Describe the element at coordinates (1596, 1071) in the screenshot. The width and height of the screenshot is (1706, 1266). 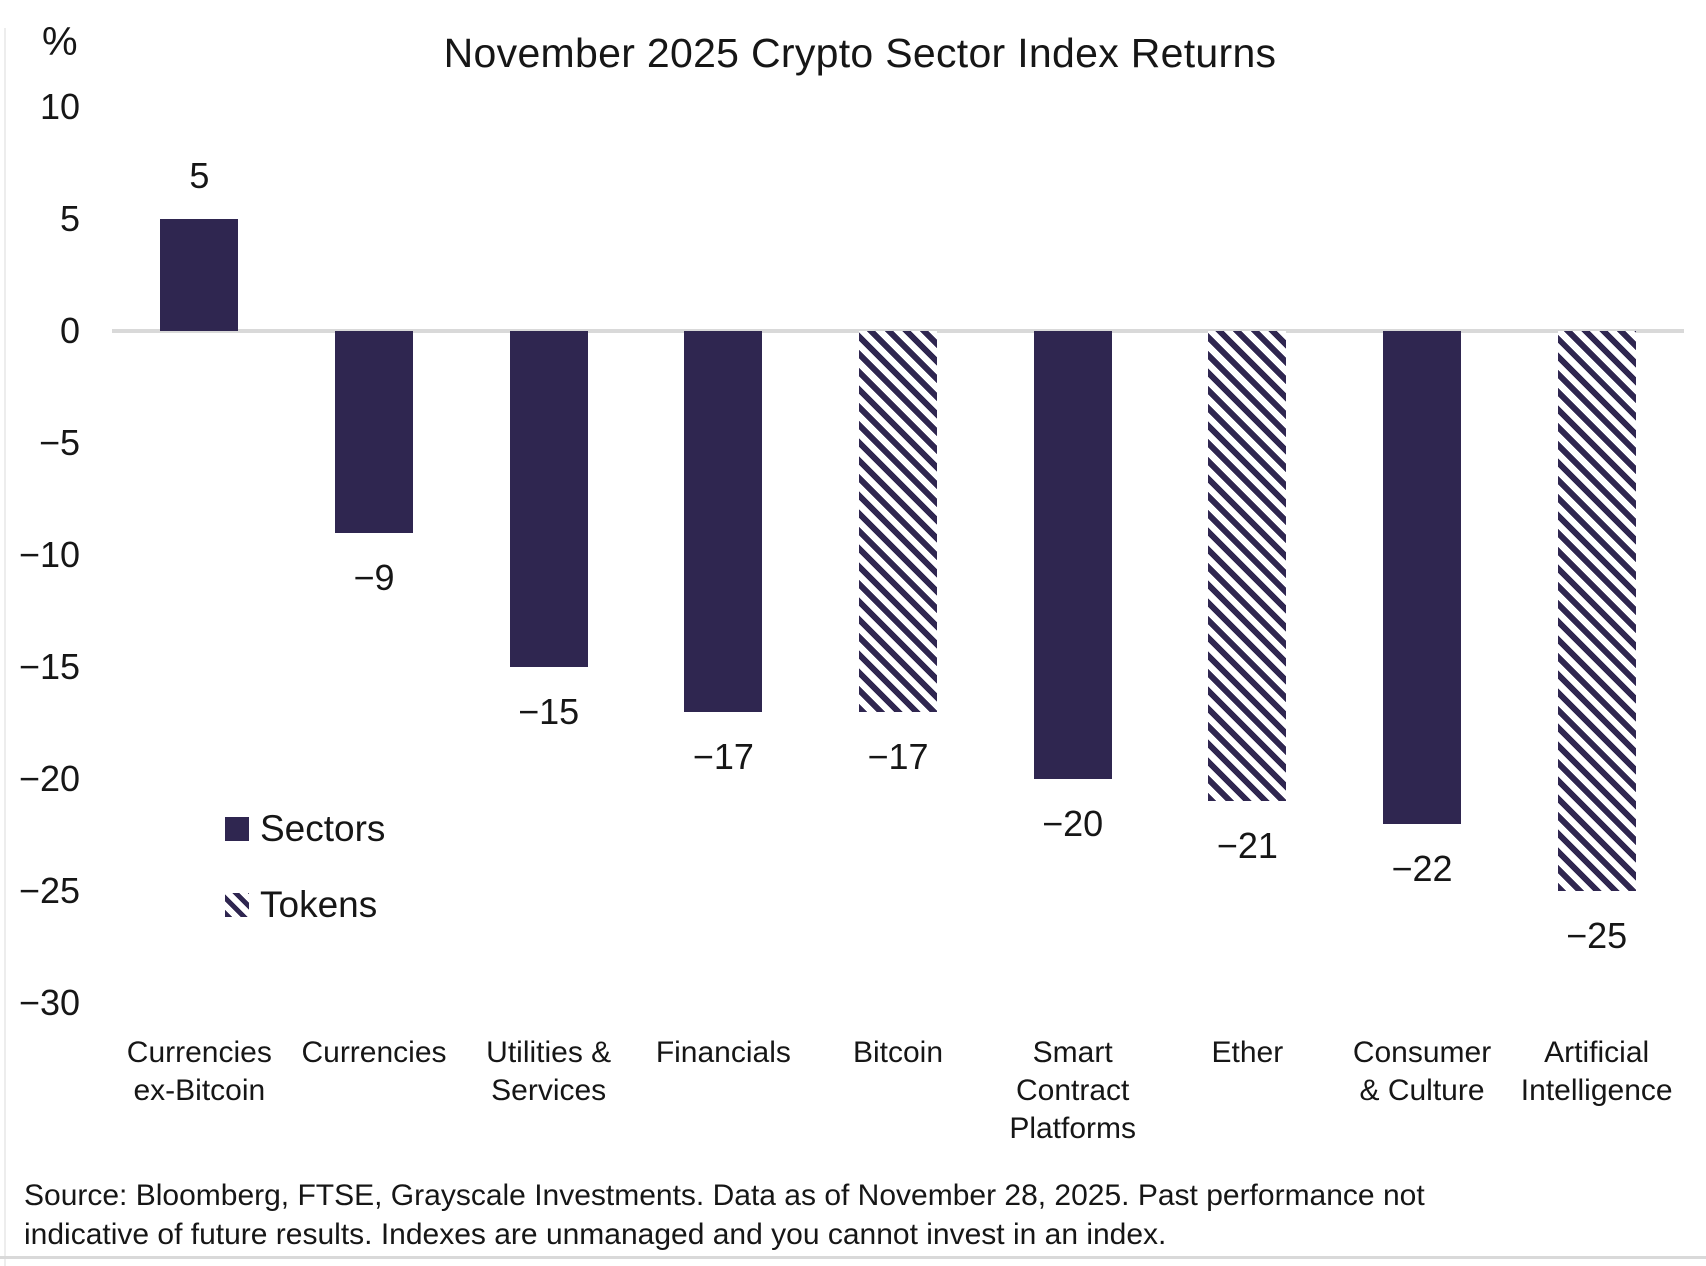
I see `category-label: Artificial Intelligence` at that location.